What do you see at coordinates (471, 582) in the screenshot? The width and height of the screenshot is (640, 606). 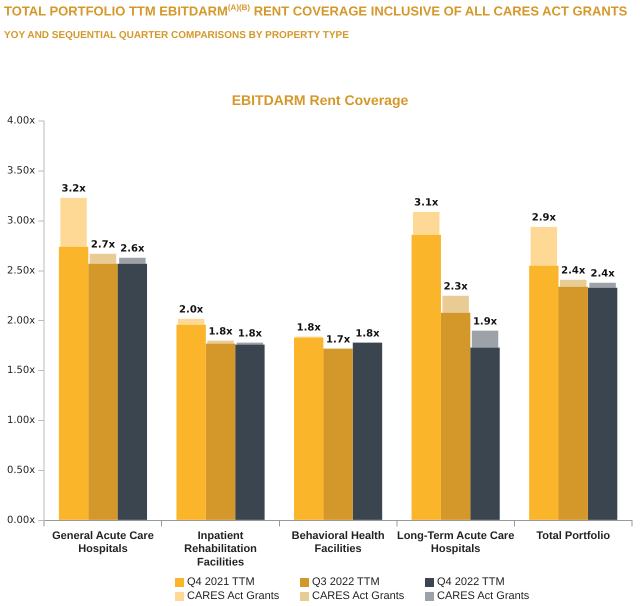 I see `legend-label: Q4 2022 TTM` at bounding box center [471, 582].